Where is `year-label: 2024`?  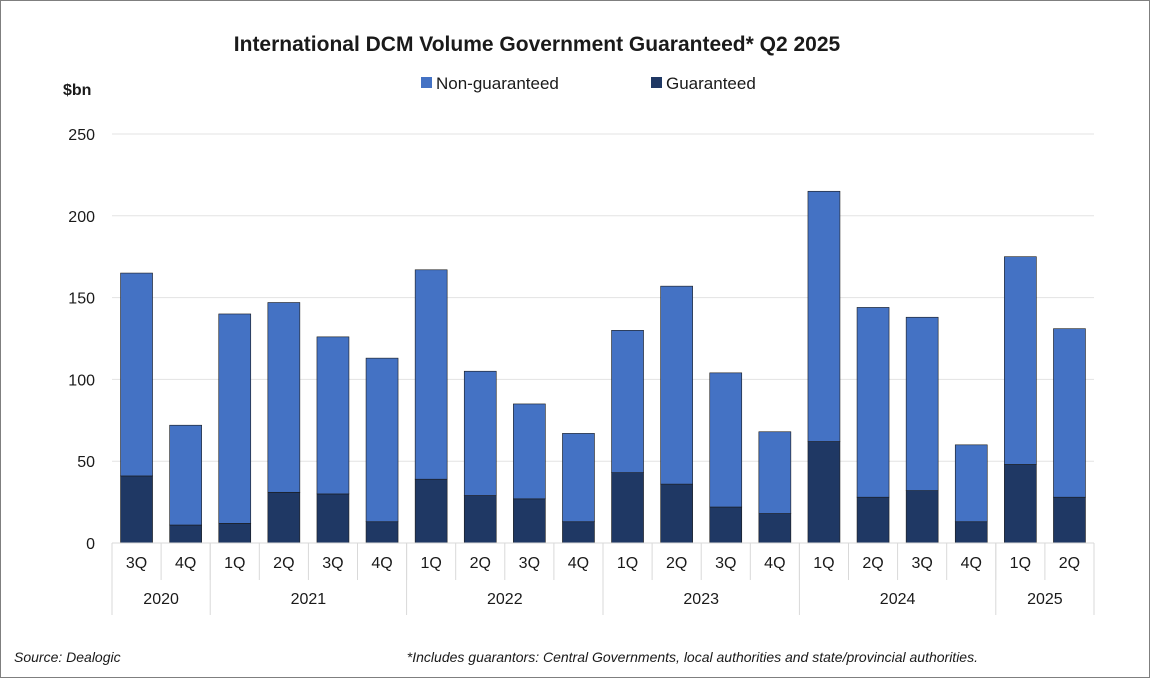
year-label: 2024 is located at coordinates (898, 599).